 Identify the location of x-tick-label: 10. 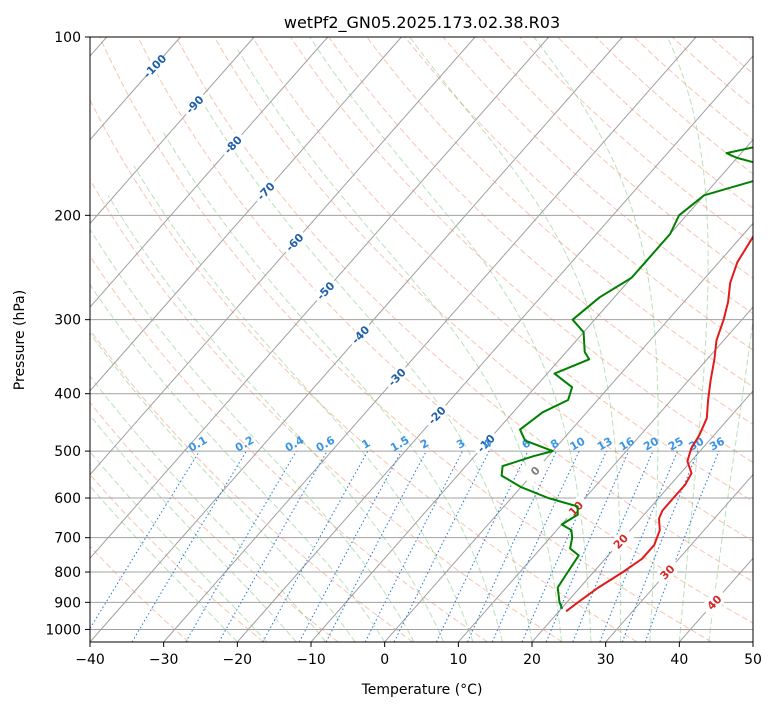
(458, 660).